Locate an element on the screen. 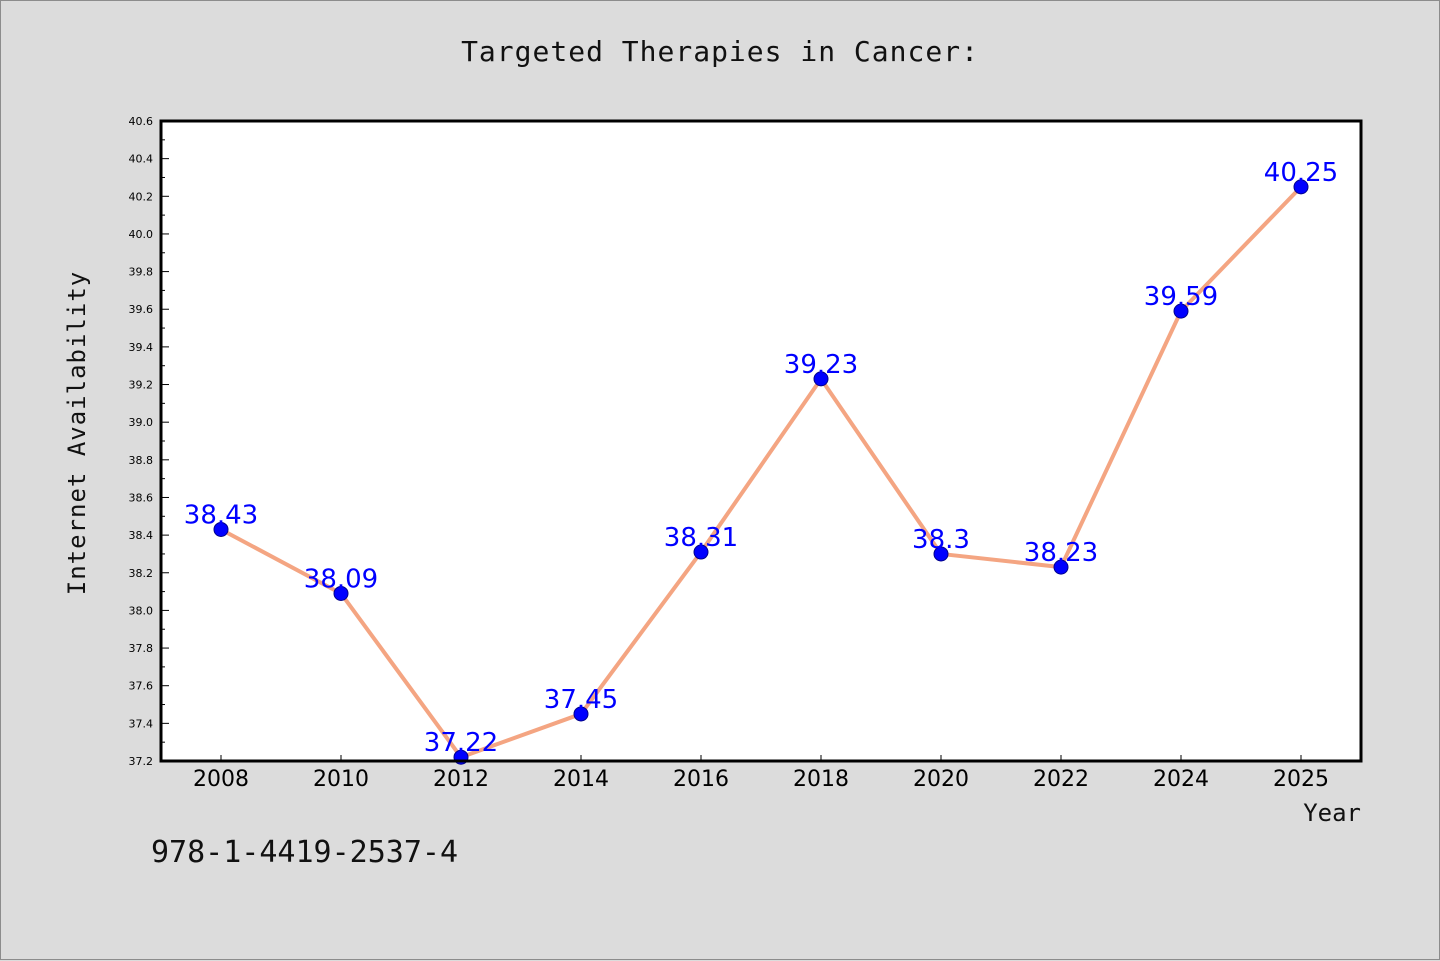 The width and height of the screenshot is (1440, 961). data-label: 38.23 is located at coordinates (1061, 553).